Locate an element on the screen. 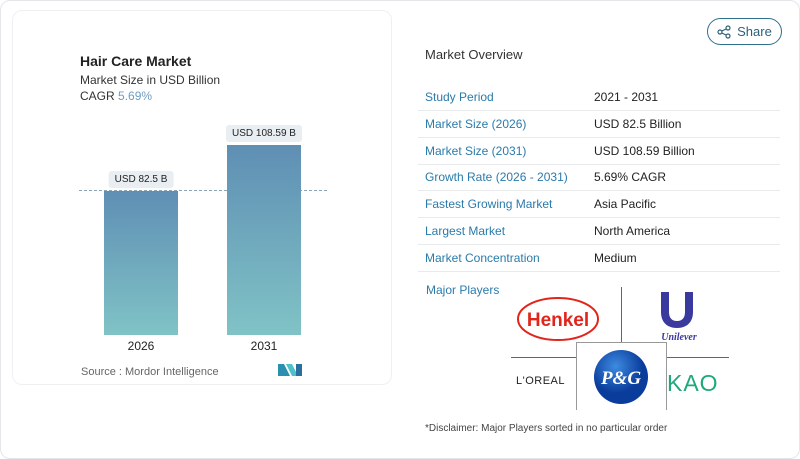 The image size is (800, 459). row-label: Study Period is located at coordinates (459, 97).